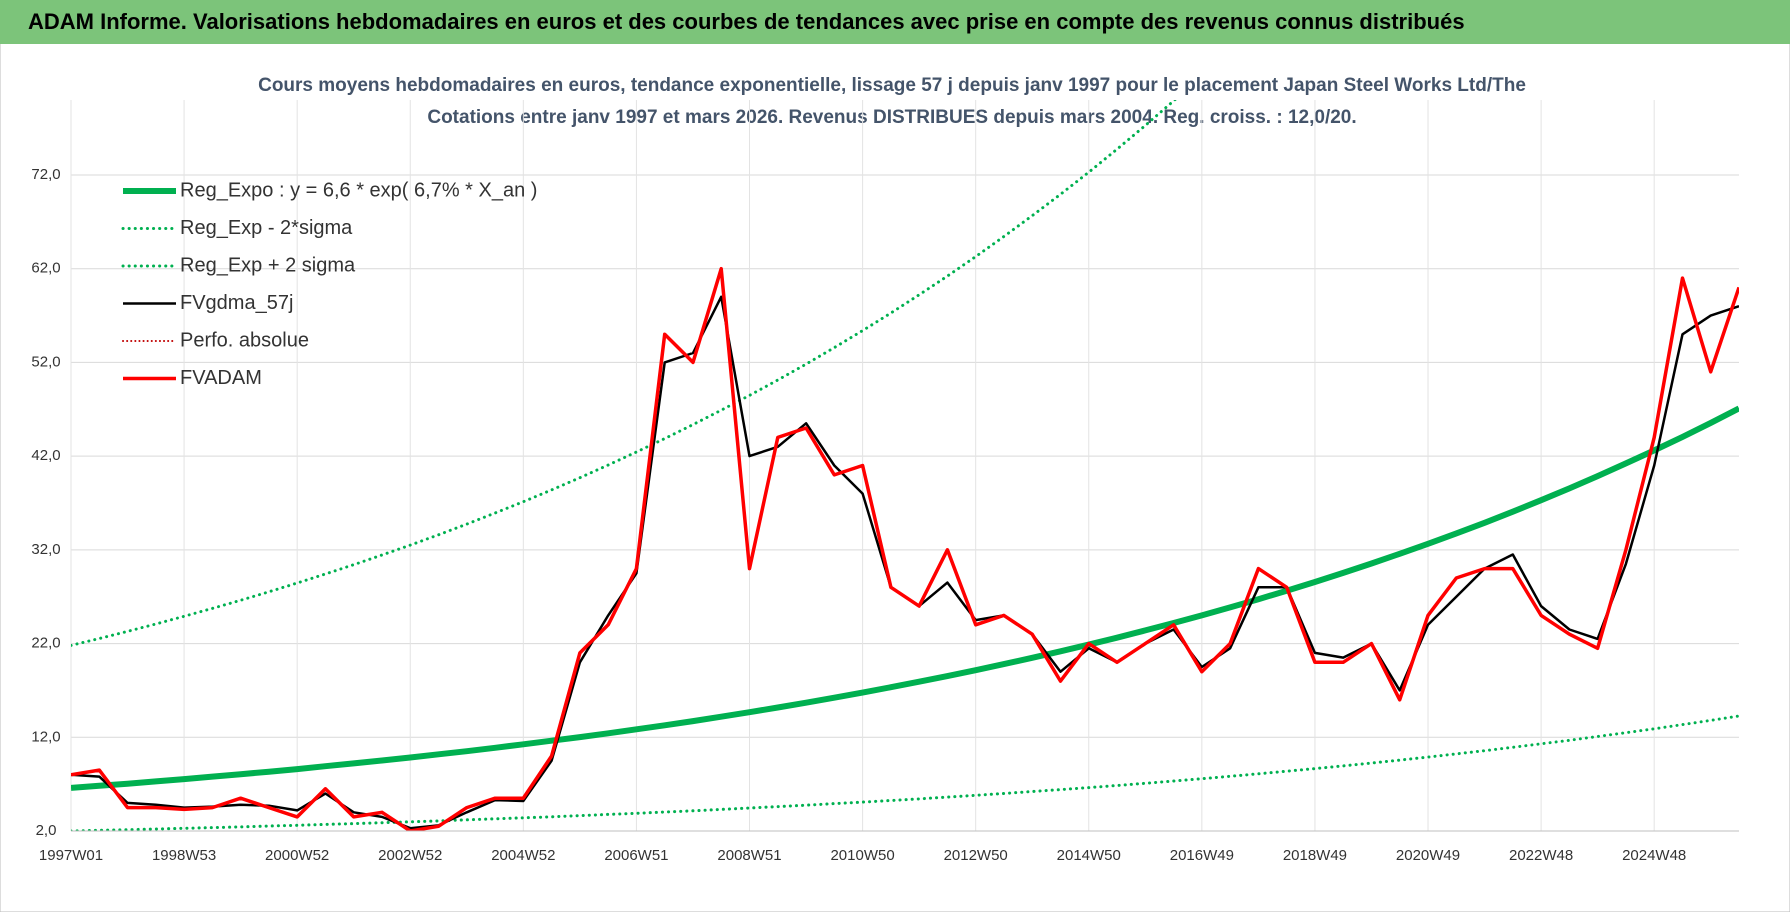 The height and width of the screenshot is (912, 1790). Describe the element at coordinates (523, 855) in the screenshot. I see `x-tick-label: 2004W52` at that location.